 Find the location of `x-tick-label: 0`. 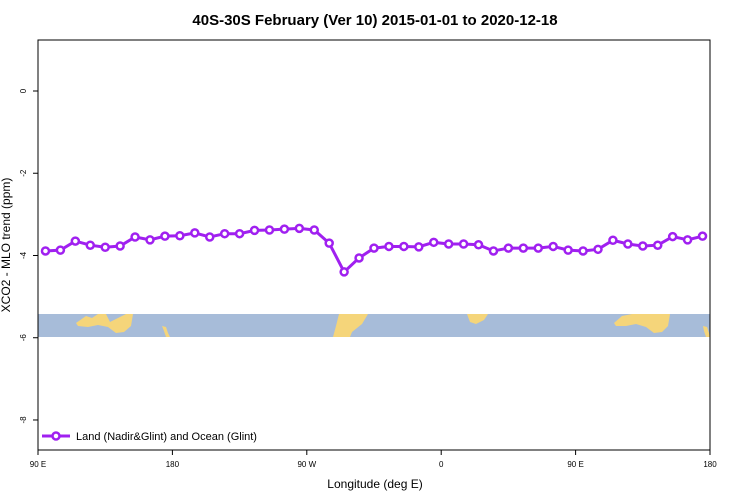

x-tick-label: 0 is located at coordinates (441, 464).